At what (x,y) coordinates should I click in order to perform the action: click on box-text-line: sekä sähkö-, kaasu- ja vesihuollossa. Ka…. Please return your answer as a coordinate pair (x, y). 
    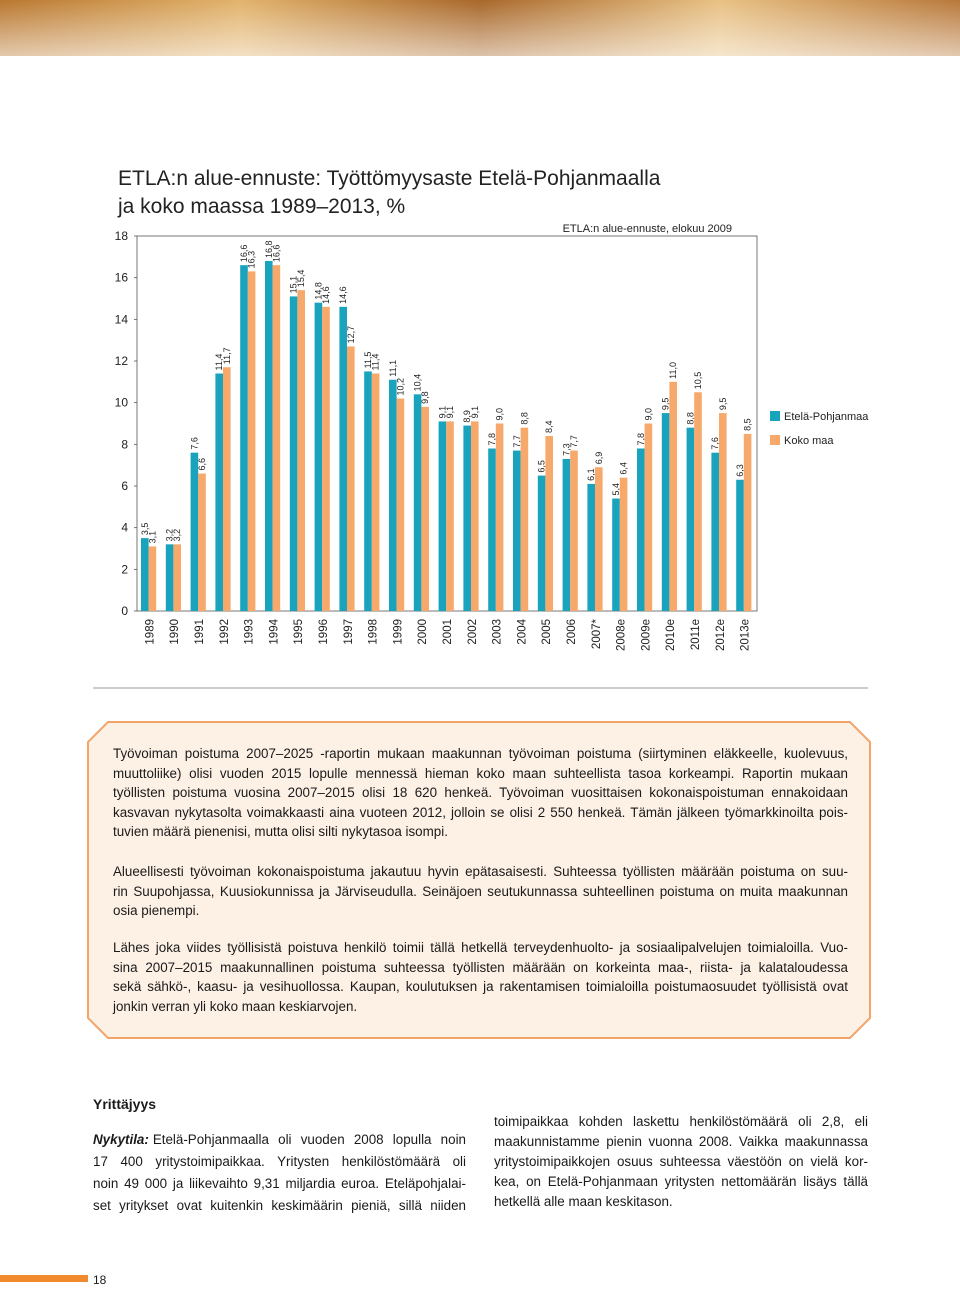
    Looking at the image, I should click on (480, 986).